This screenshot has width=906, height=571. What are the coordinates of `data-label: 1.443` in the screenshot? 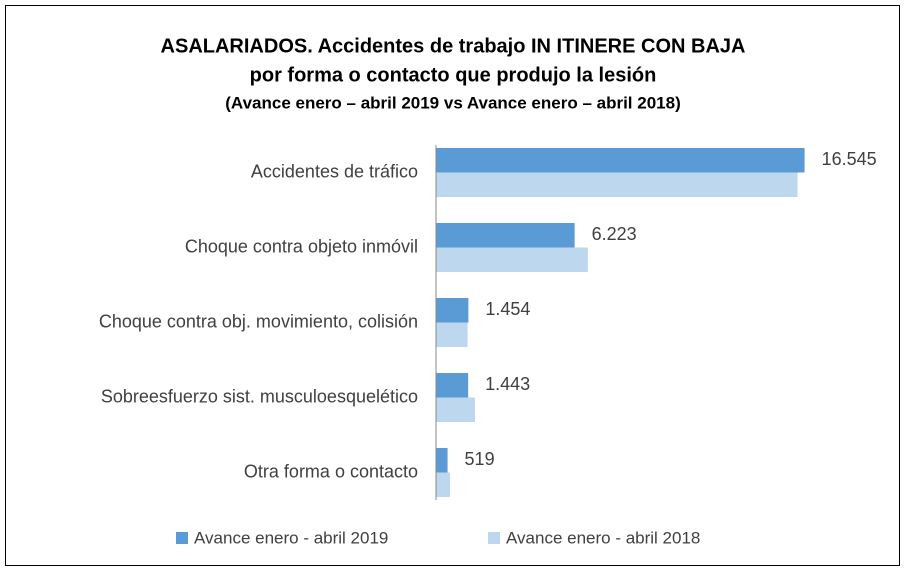 It's located at (507, 384).